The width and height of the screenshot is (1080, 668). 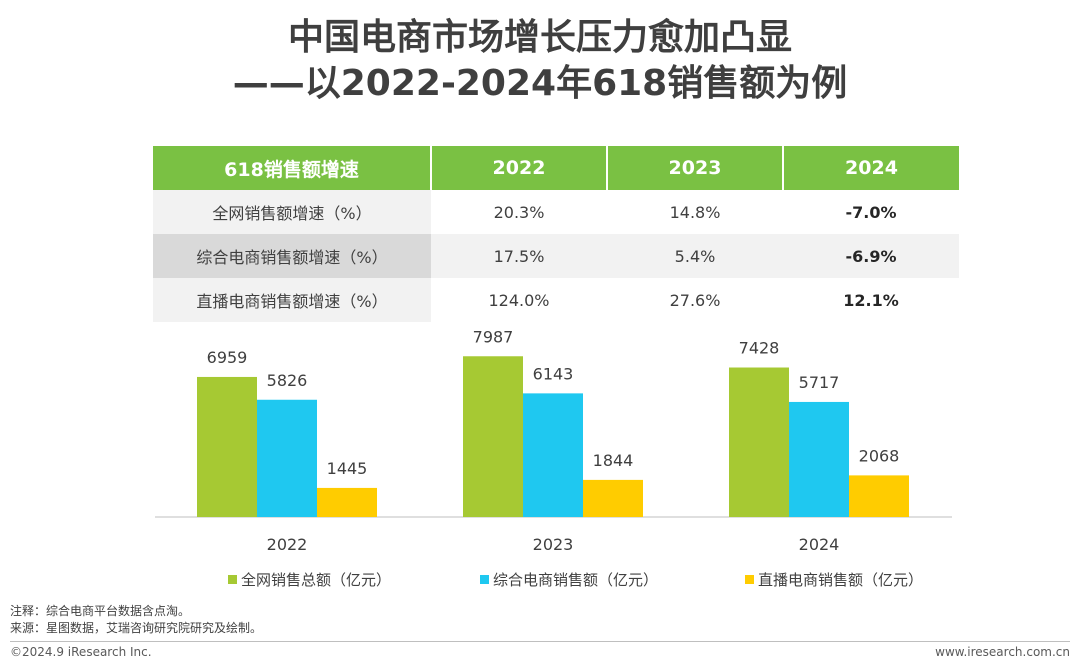 I want to click on table-cell: 27.6%, so click(x=695, y=300).